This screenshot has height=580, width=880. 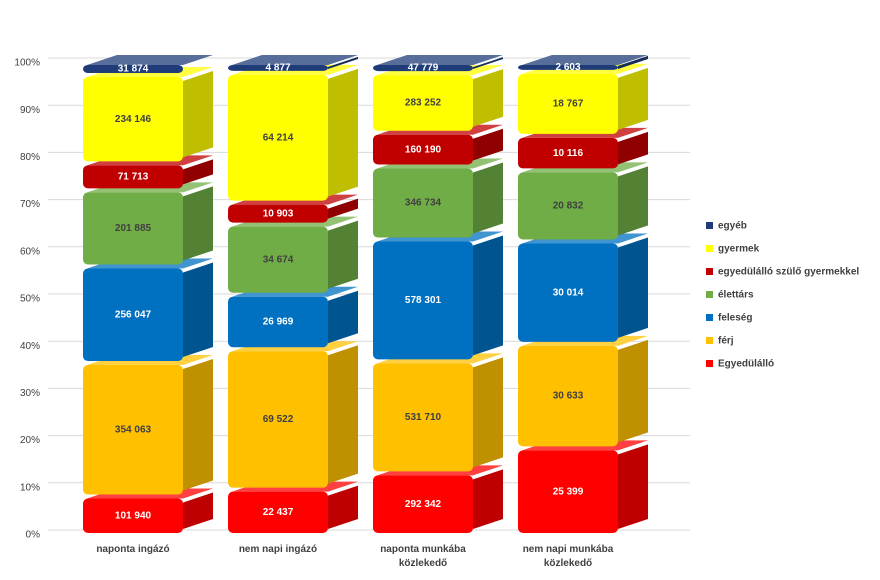 I want to click on data-label: 20 832, so click(x=568, y=206).